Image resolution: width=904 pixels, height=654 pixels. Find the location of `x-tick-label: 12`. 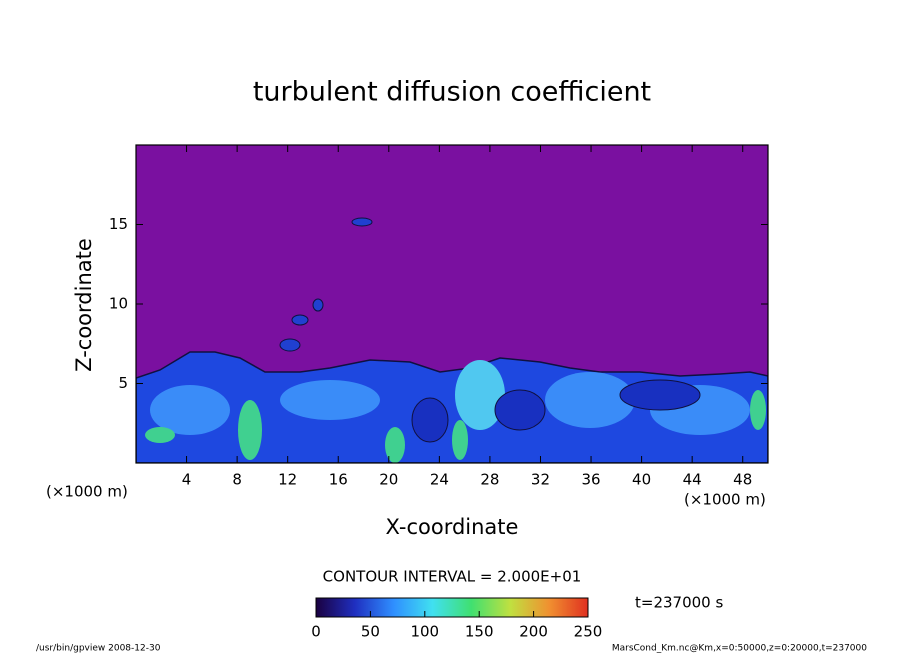

x-tick-label: 12 is located at coordinates (287, 480).